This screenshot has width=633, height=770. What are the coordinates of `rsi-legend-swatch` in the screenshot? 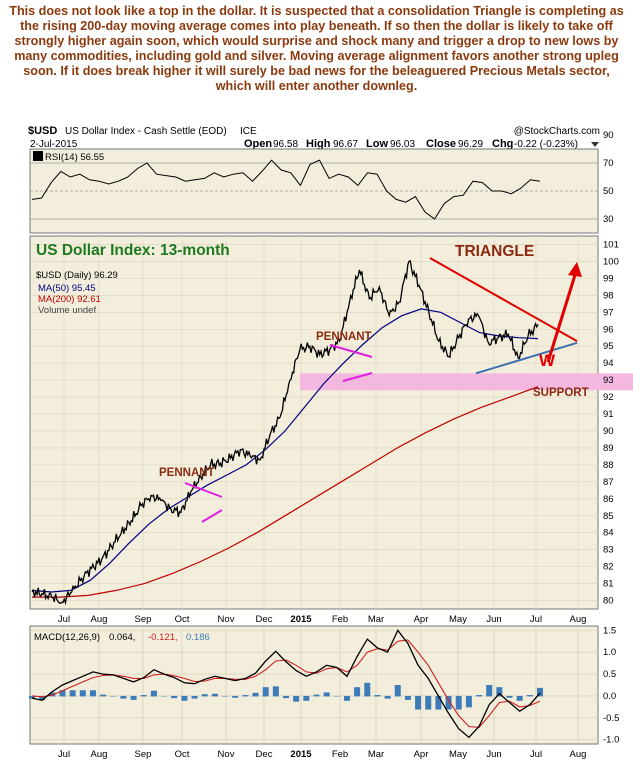 It's located at (38, 156).